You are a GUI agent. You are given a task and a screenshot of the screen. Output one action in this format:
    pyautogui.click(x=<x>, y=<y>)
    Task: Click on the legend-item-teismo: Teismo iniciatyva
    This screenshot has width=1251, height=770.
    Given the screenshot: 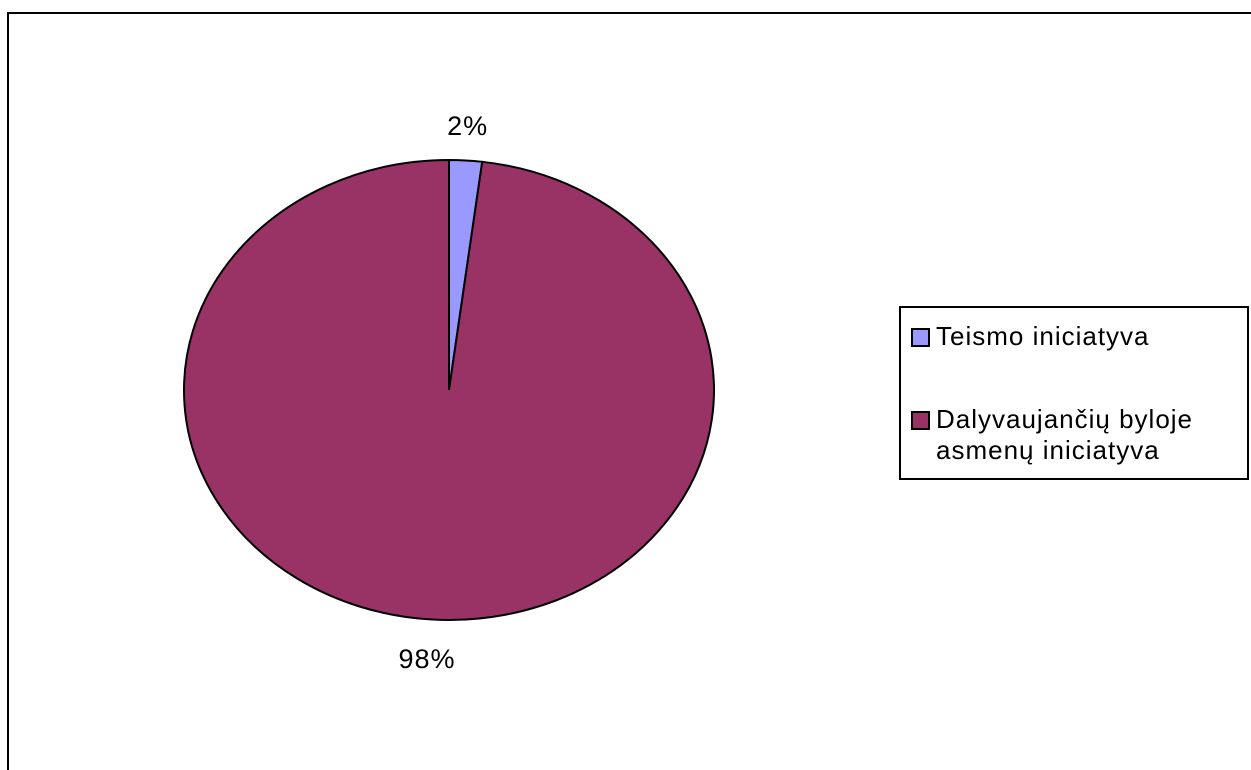 What is the action you would take?
    pyautogui.click(x=1030, y=336)
    